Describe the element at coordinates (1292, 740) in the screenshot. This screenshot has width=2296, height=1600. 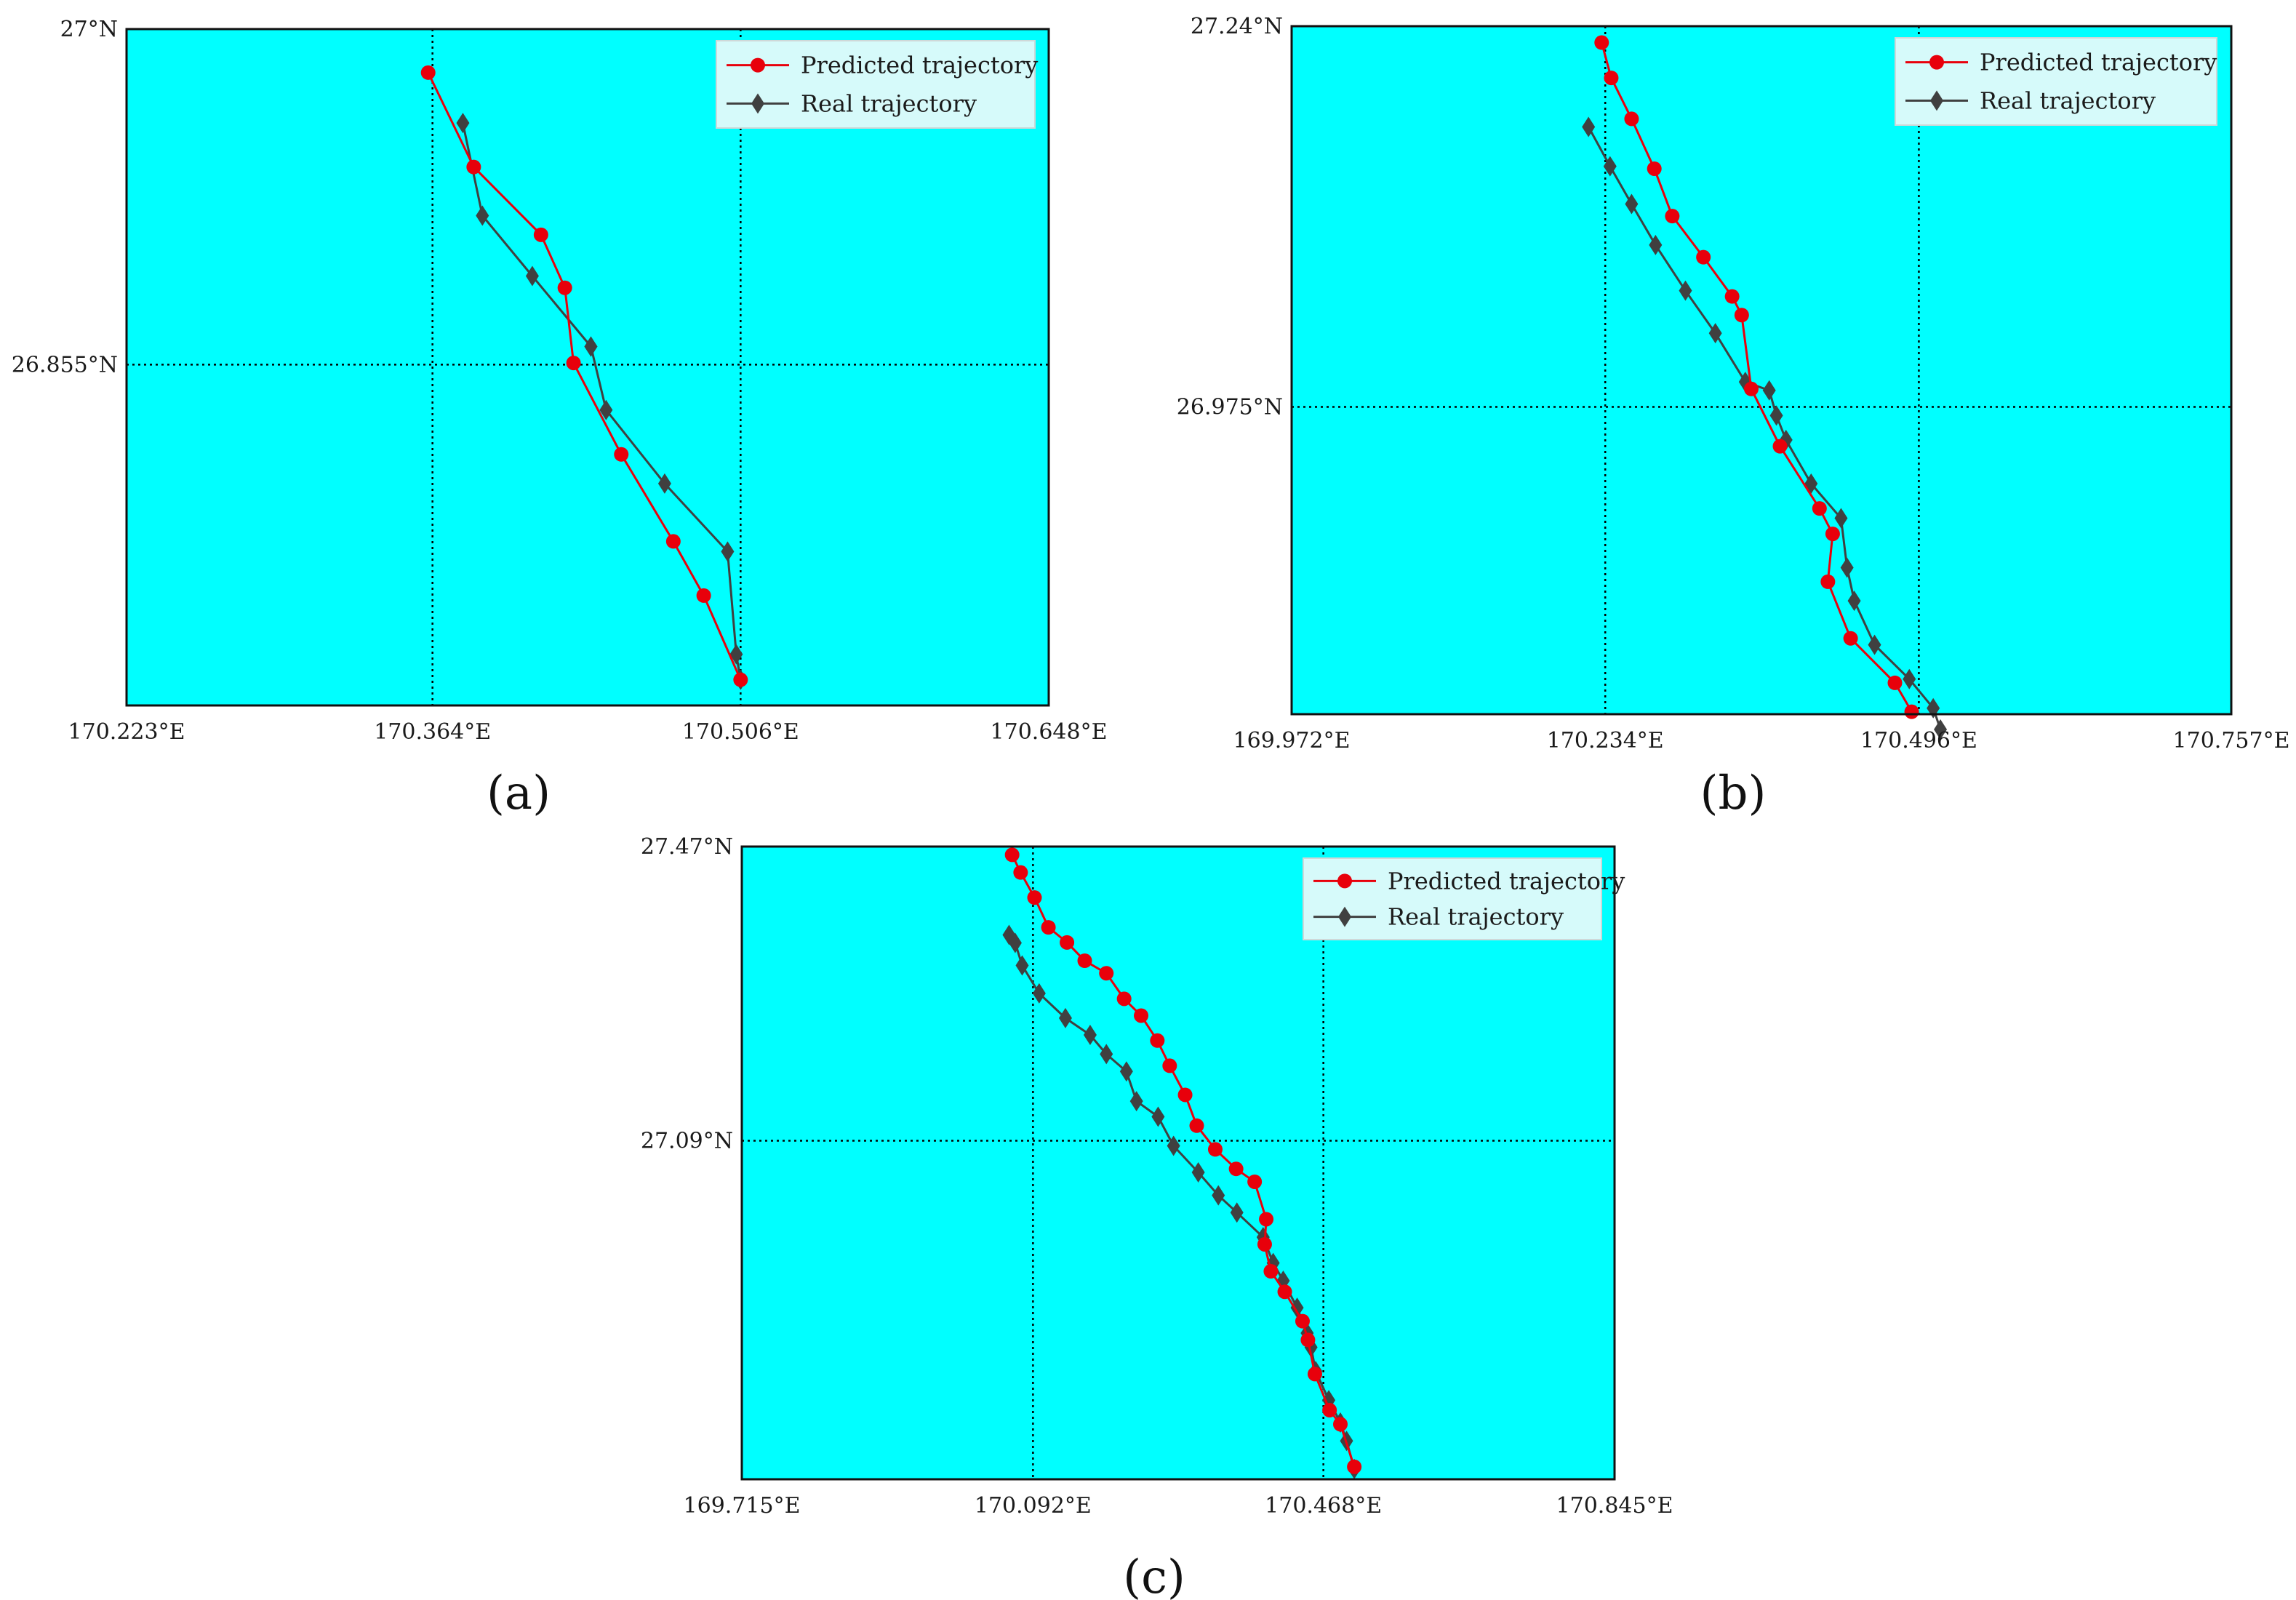
I see `panel-b-x-tick-label: 169.972°E` at that location.